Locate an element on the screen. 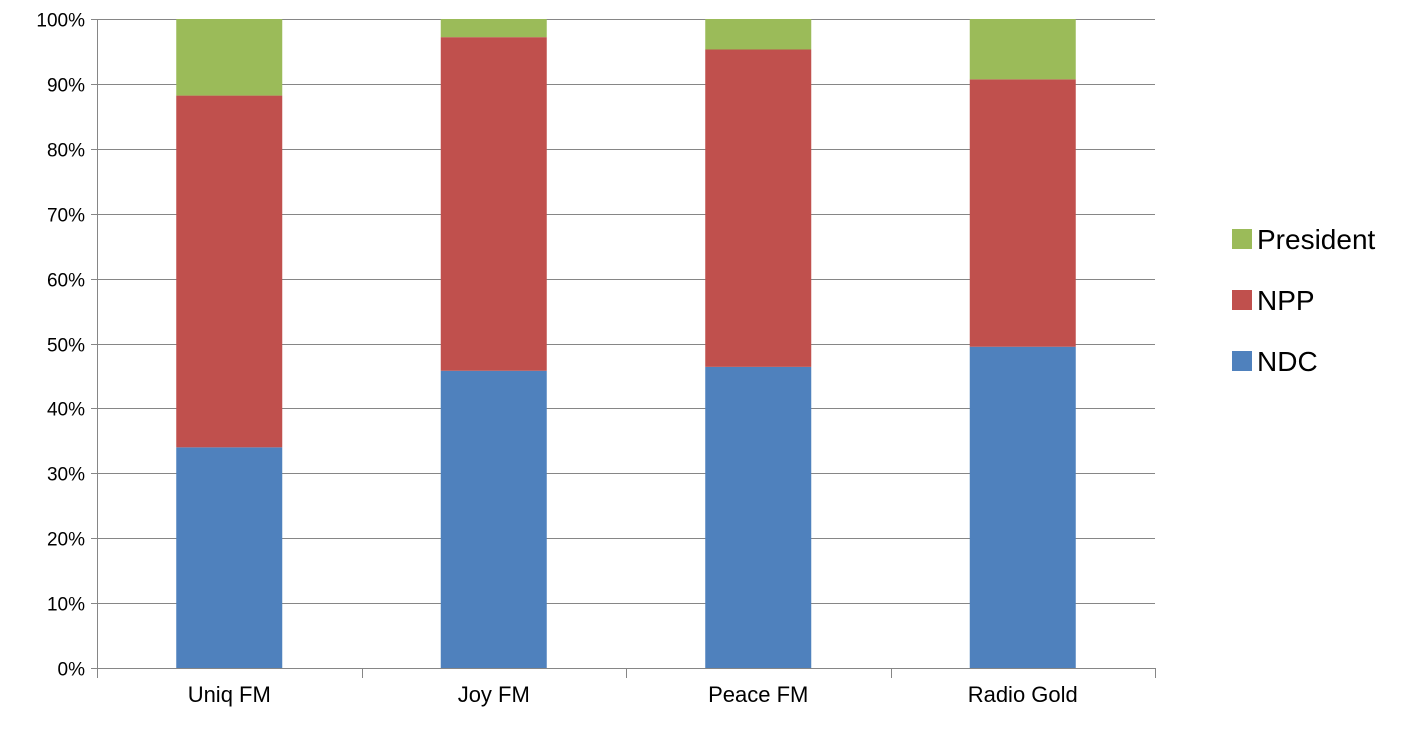 Image resolution: width=1416 pixels, height=736 pixels. y-tick-label: 60% is located at coordinates (66, 281).